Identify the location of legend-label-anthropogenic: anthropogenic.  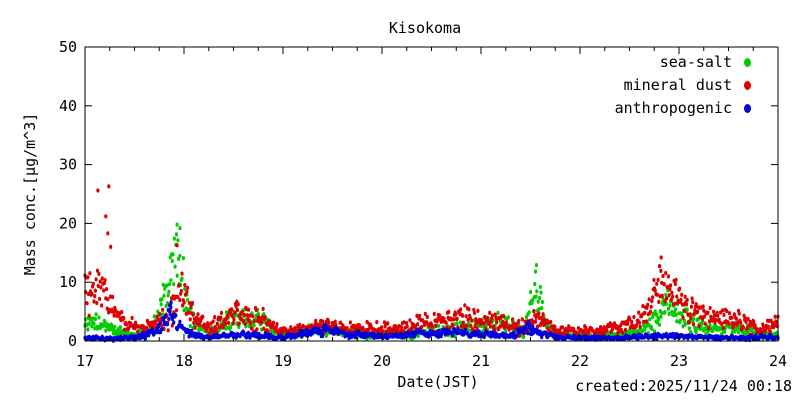
(673, 108).